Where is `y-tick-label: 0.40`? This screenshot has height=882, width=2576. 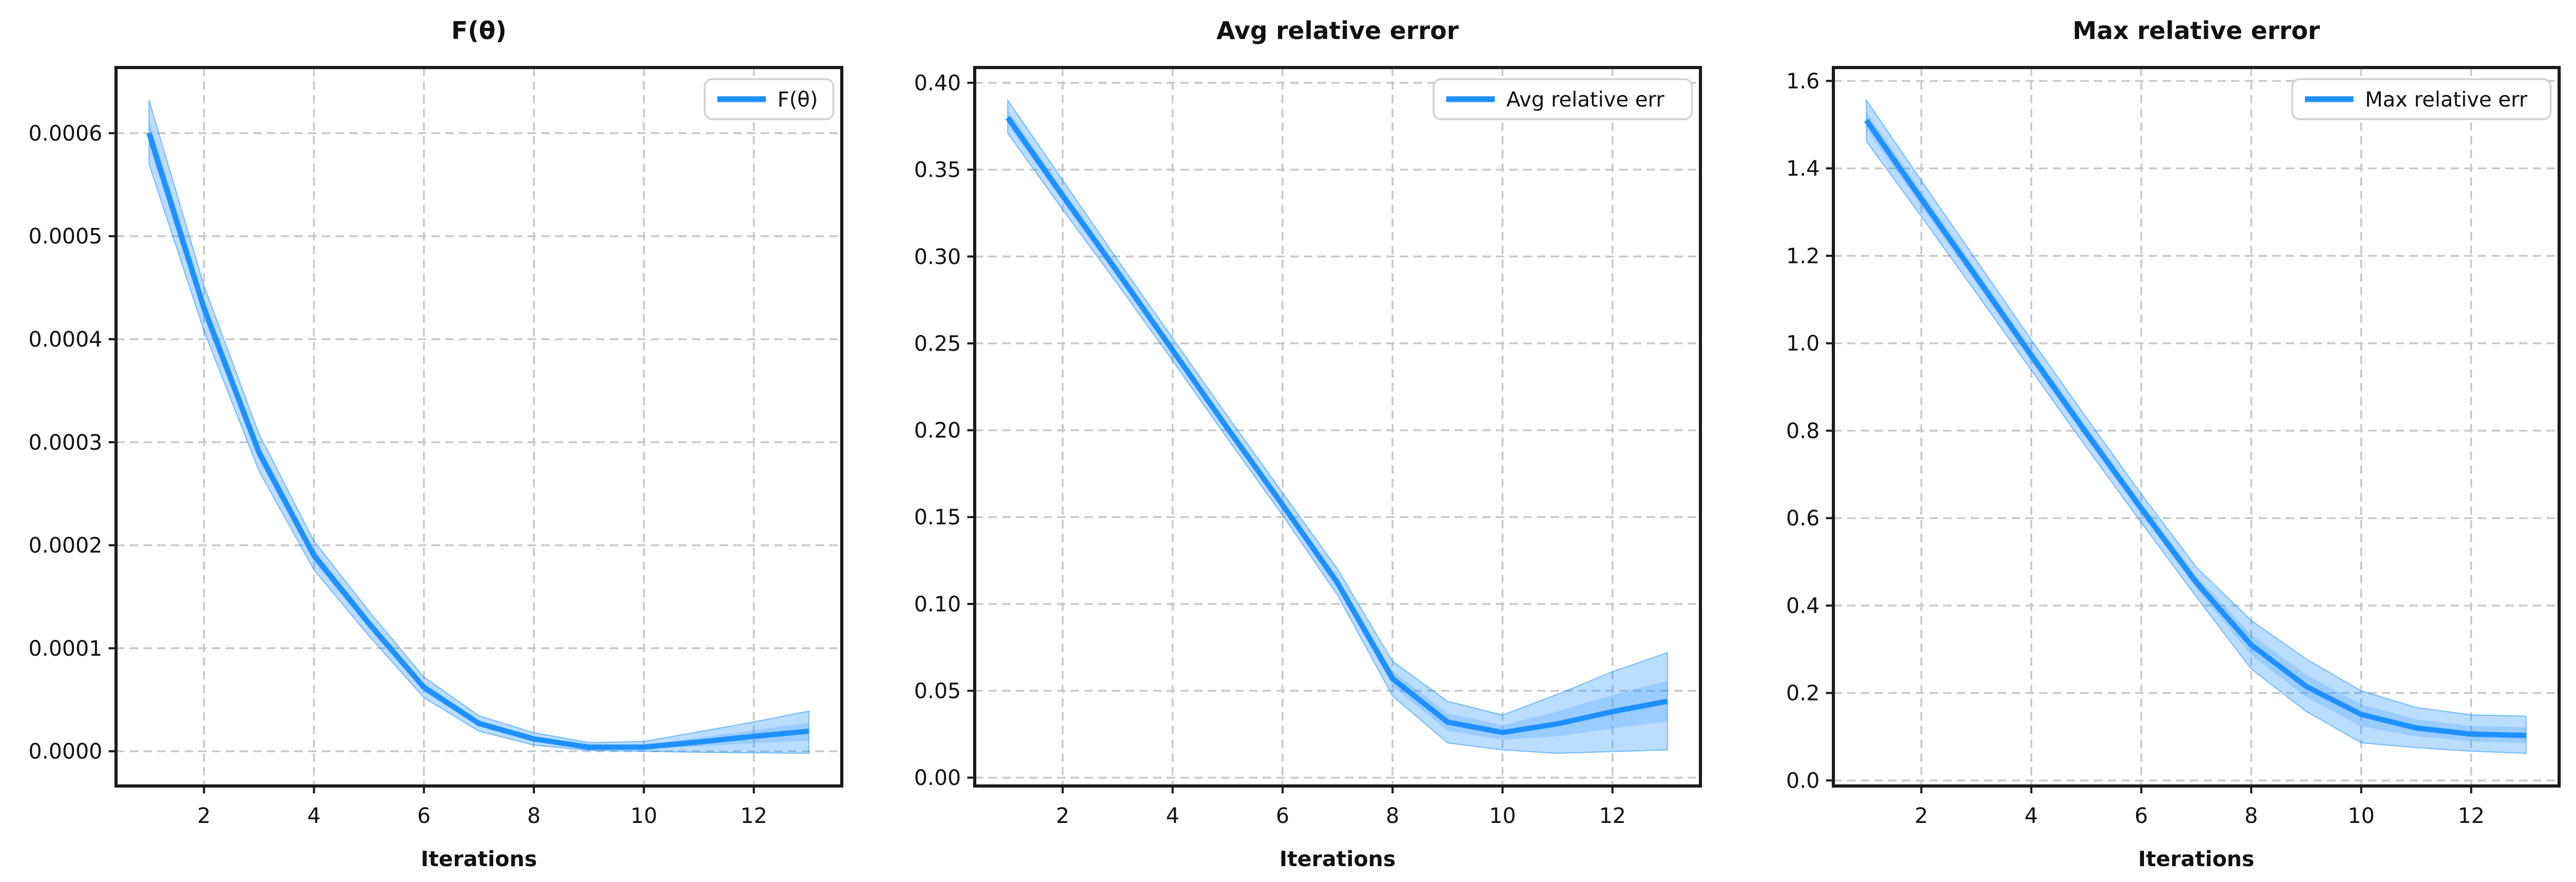
y-tick-label: 0.40 is located at coordinates (938, 83).